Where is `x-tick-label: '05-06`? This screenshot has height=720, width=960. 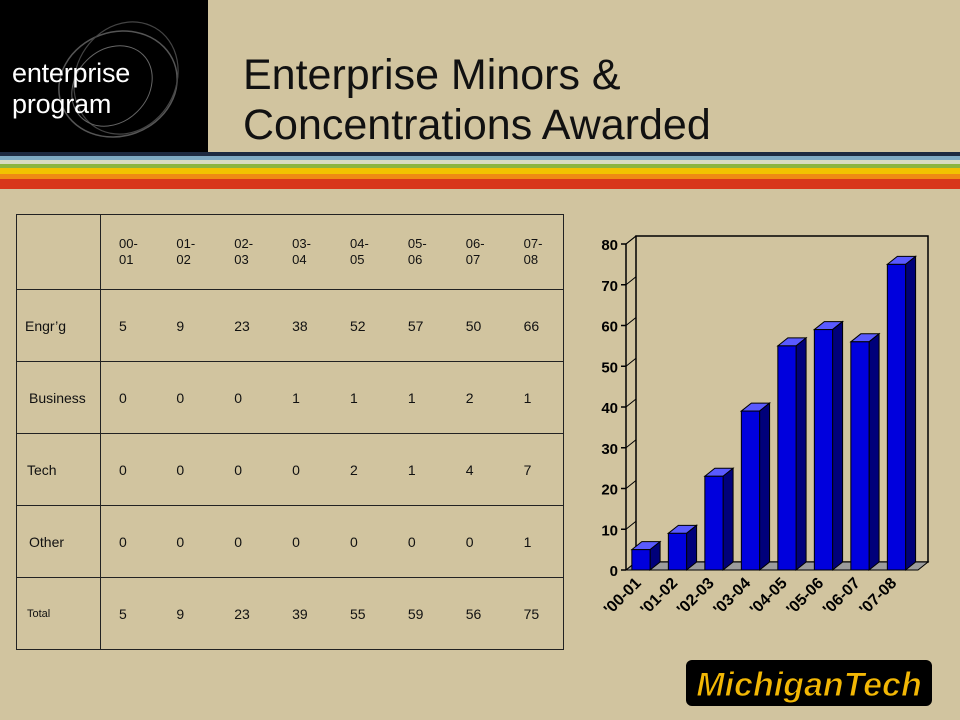 x-tick-label: '05-06 is located at coordinates (806, 597).